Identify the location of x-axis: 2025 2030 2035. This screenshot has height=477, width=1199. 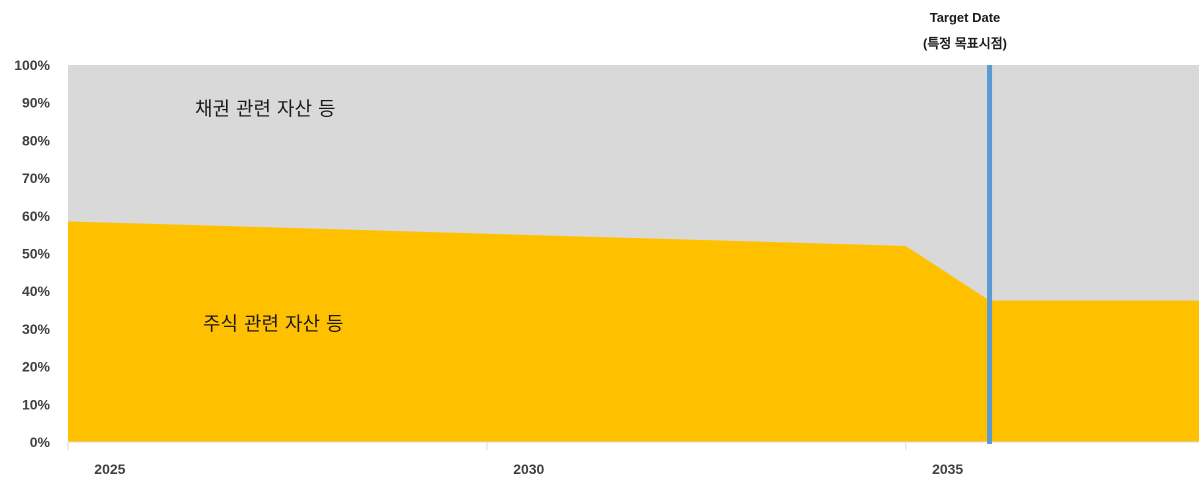
(633, 459).